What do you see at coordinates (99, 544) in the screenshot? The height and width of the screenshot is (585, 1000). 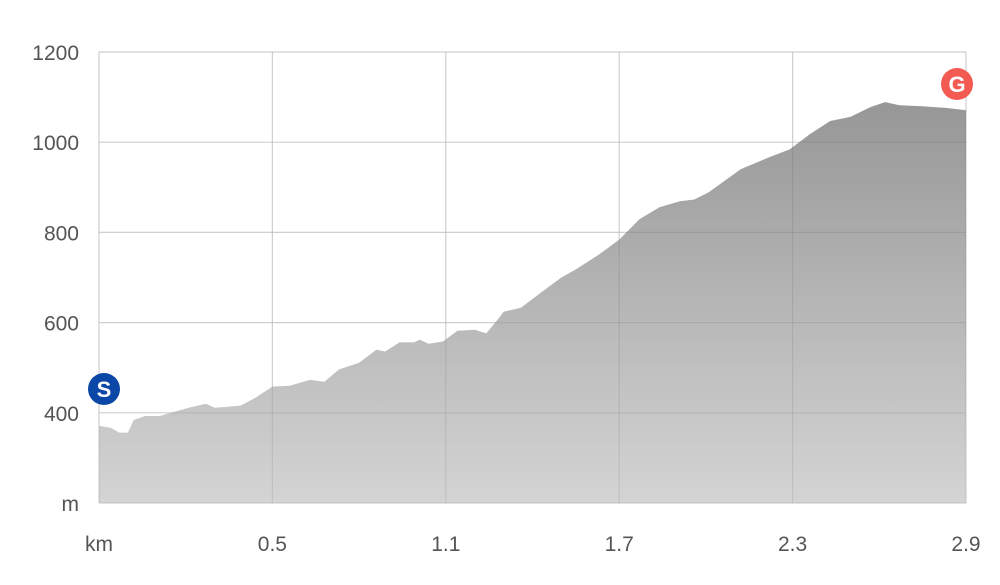 I see `x-tick-label: km` at bounding box center [99, 544].